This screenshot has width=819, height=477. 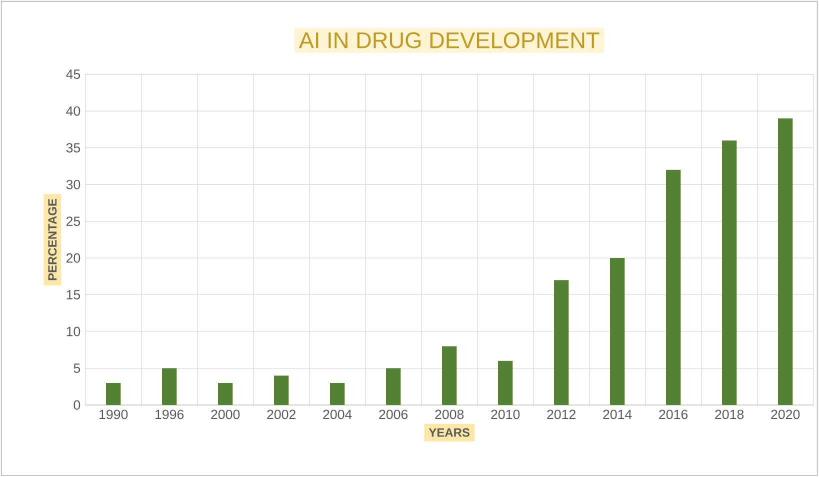 What do you see at coordinates (73, 295) in the screenshot?
I see `y-tick-label: 15` at bounding box center [73, 295].